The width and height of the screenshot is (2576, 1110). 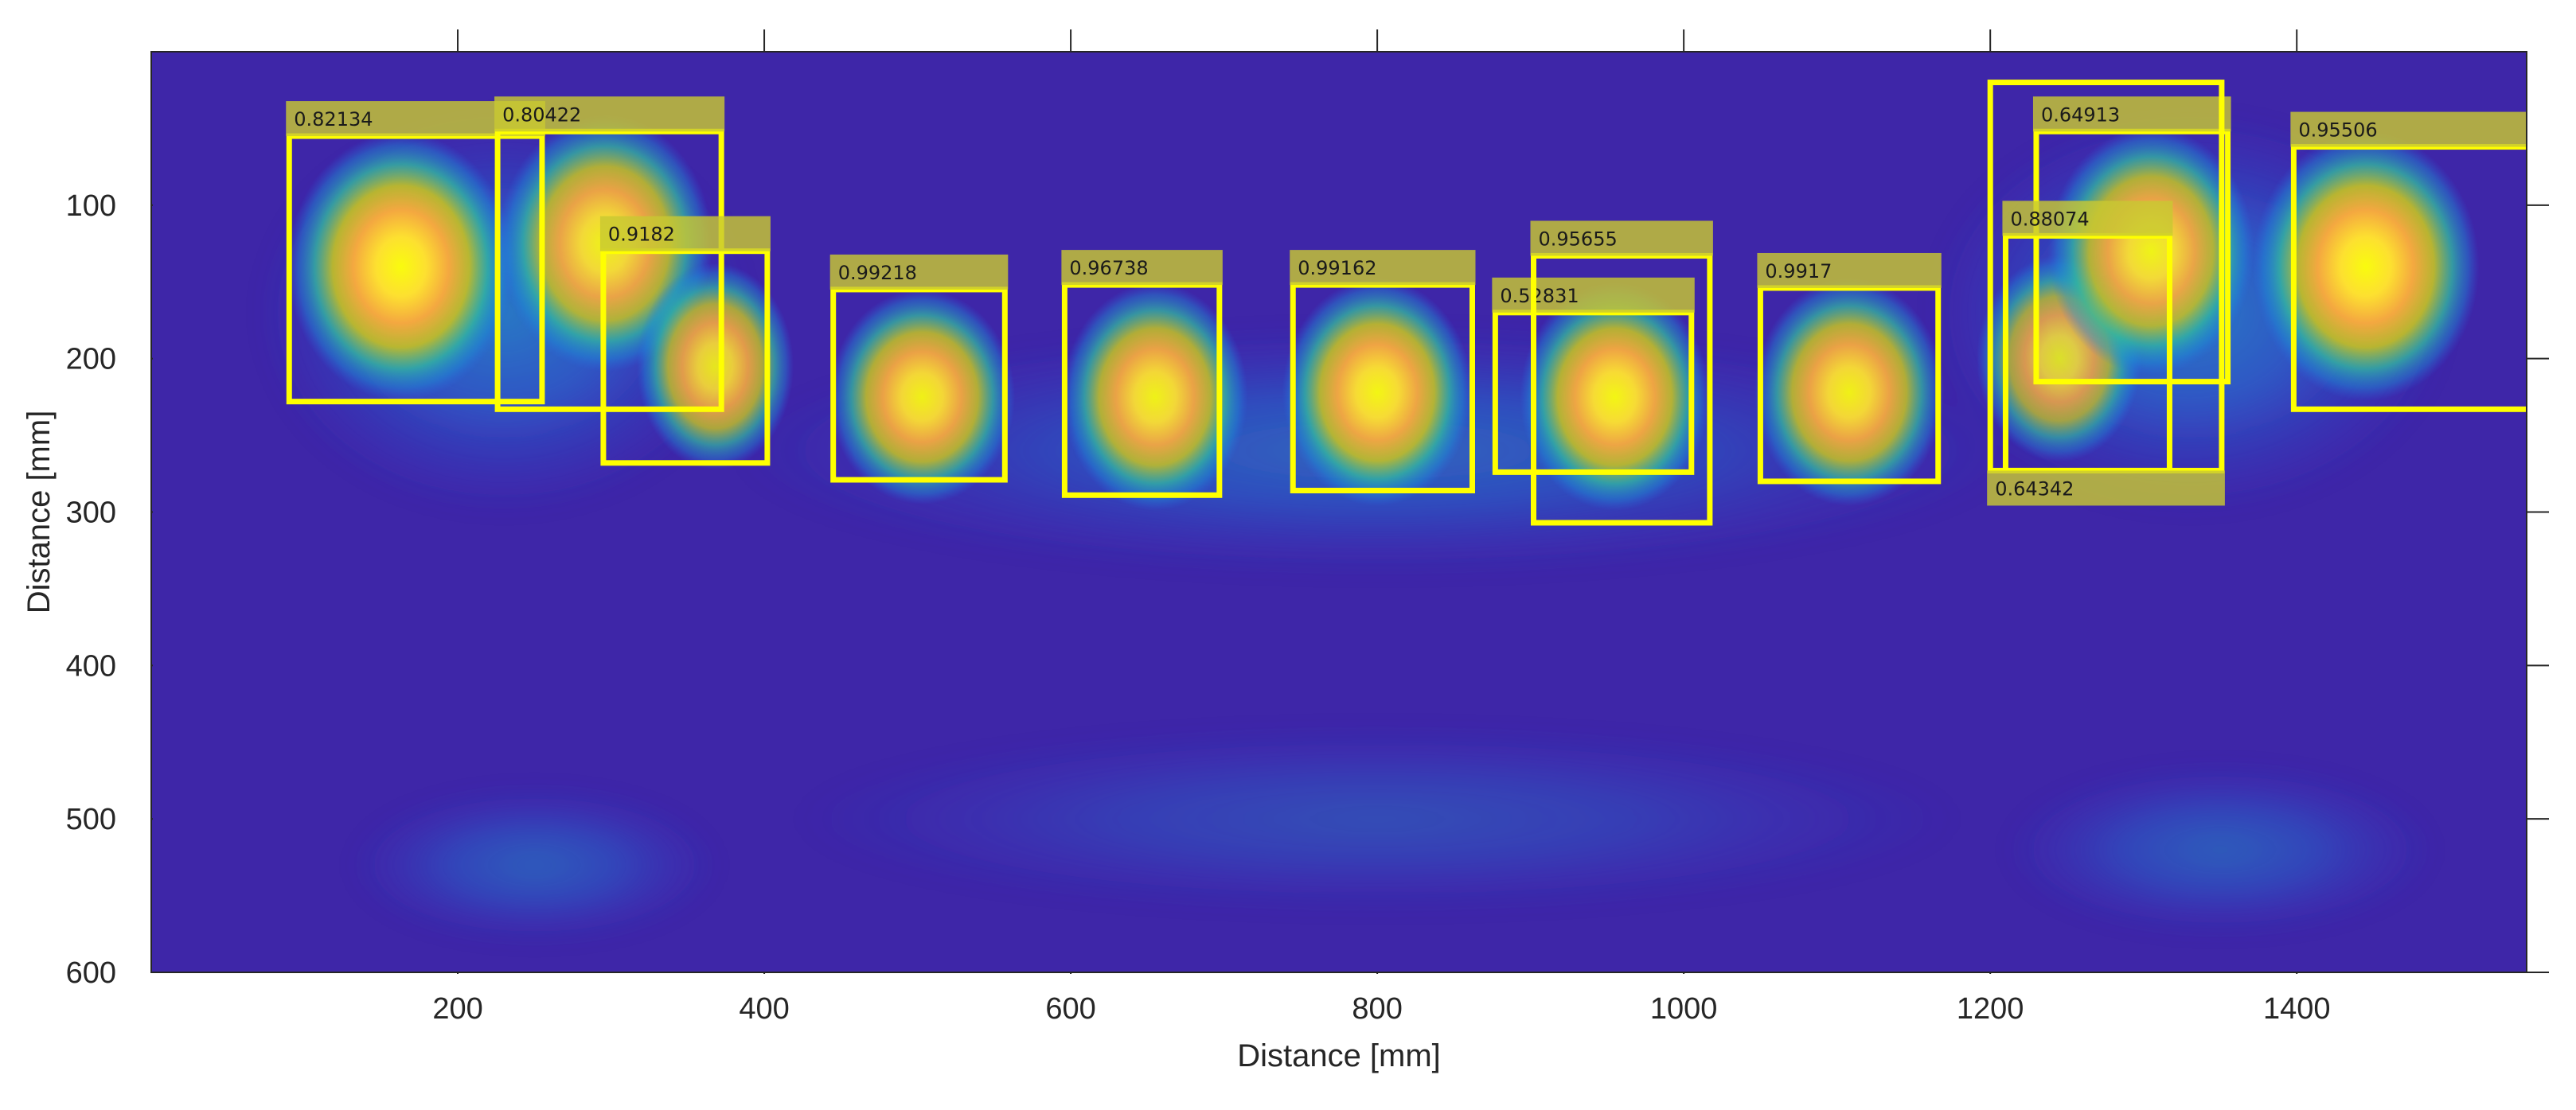 I want to click on detection-score-label: 0.95506, so click(x=2337, y=130).